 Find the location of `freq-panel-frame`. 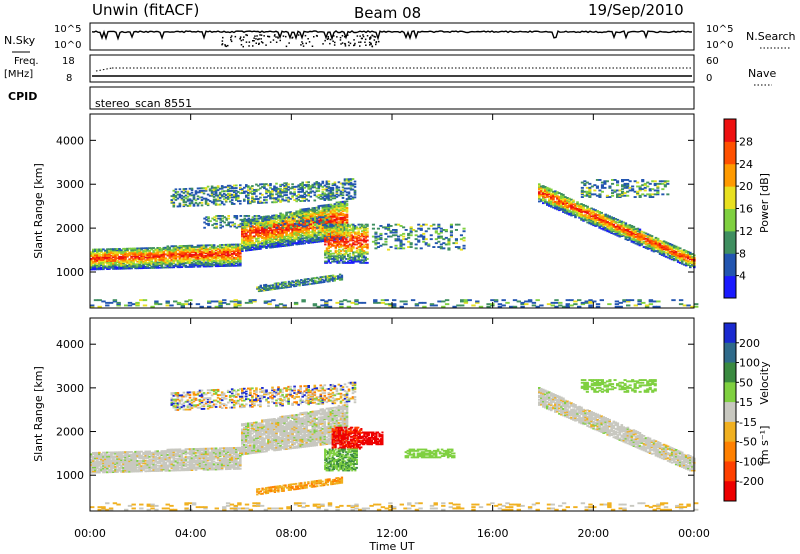

freq-panel-frame is located at coordinates (392, 68).